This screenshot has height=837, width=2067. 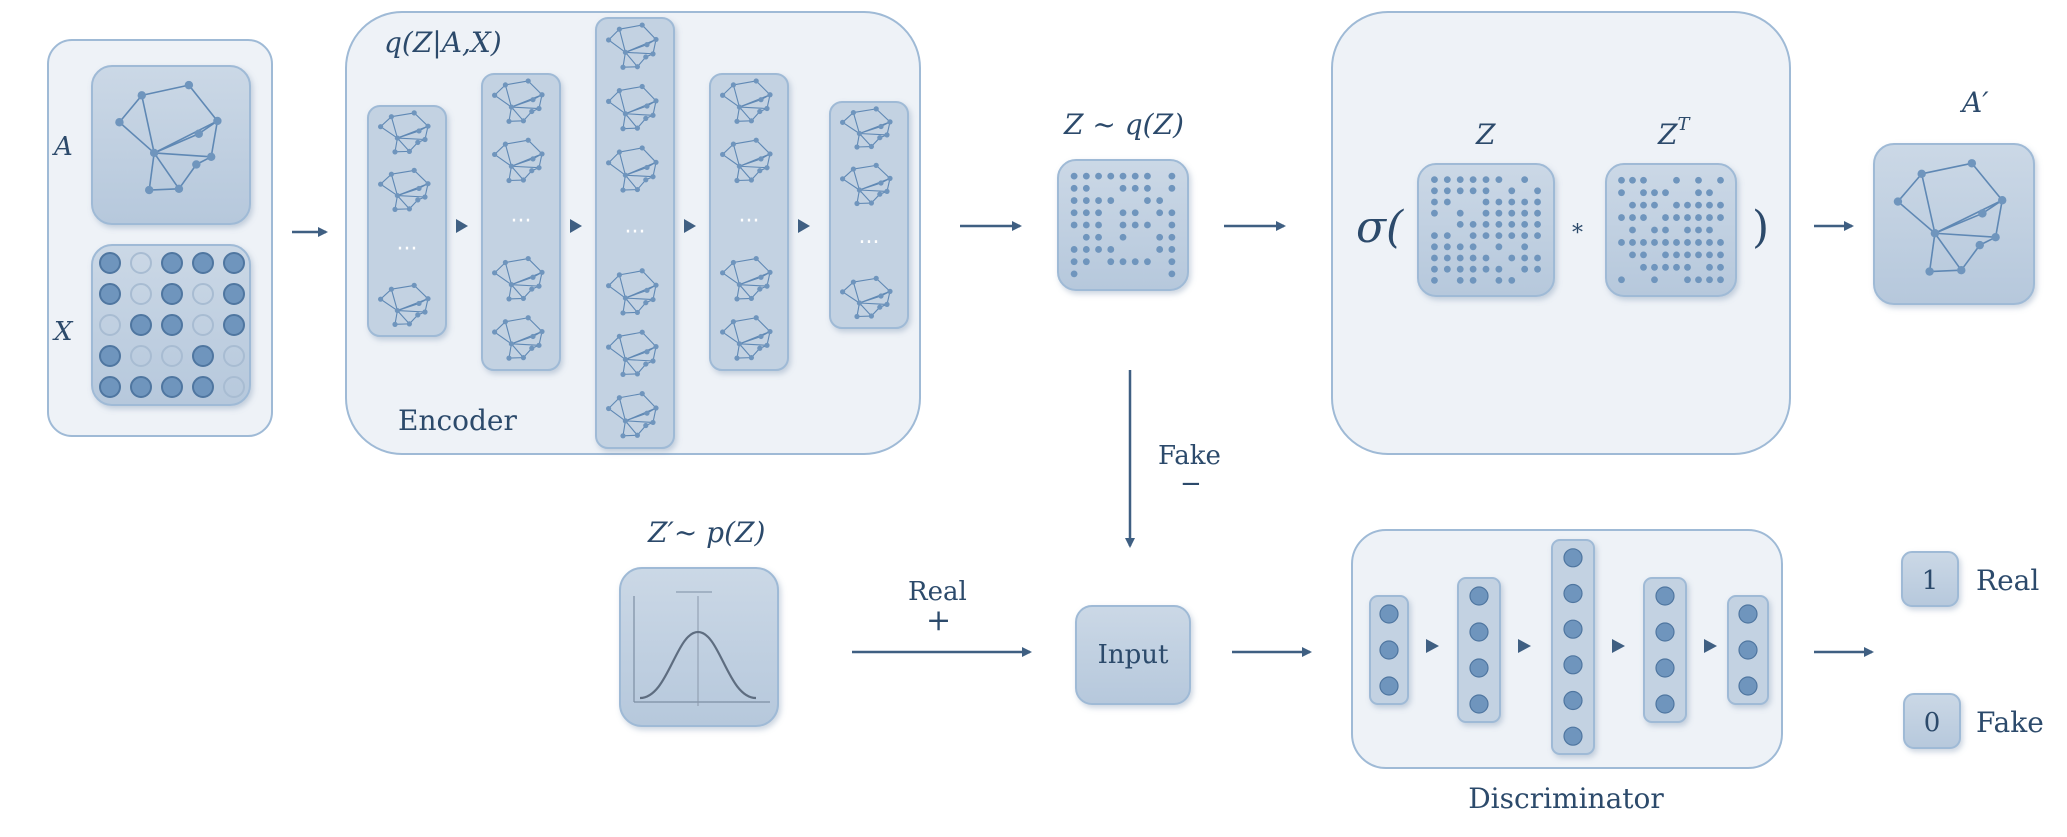 What do you see at coordinates (63, 332) in the screenshot?
I see `input-label-x: X` at bounding box center [63, 332].